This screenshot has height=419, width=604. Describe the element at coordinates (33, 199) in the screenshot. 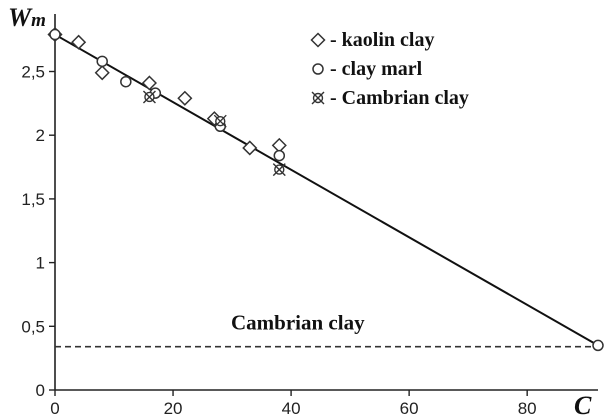

I see `y-tick-label: 1,5` at that location.